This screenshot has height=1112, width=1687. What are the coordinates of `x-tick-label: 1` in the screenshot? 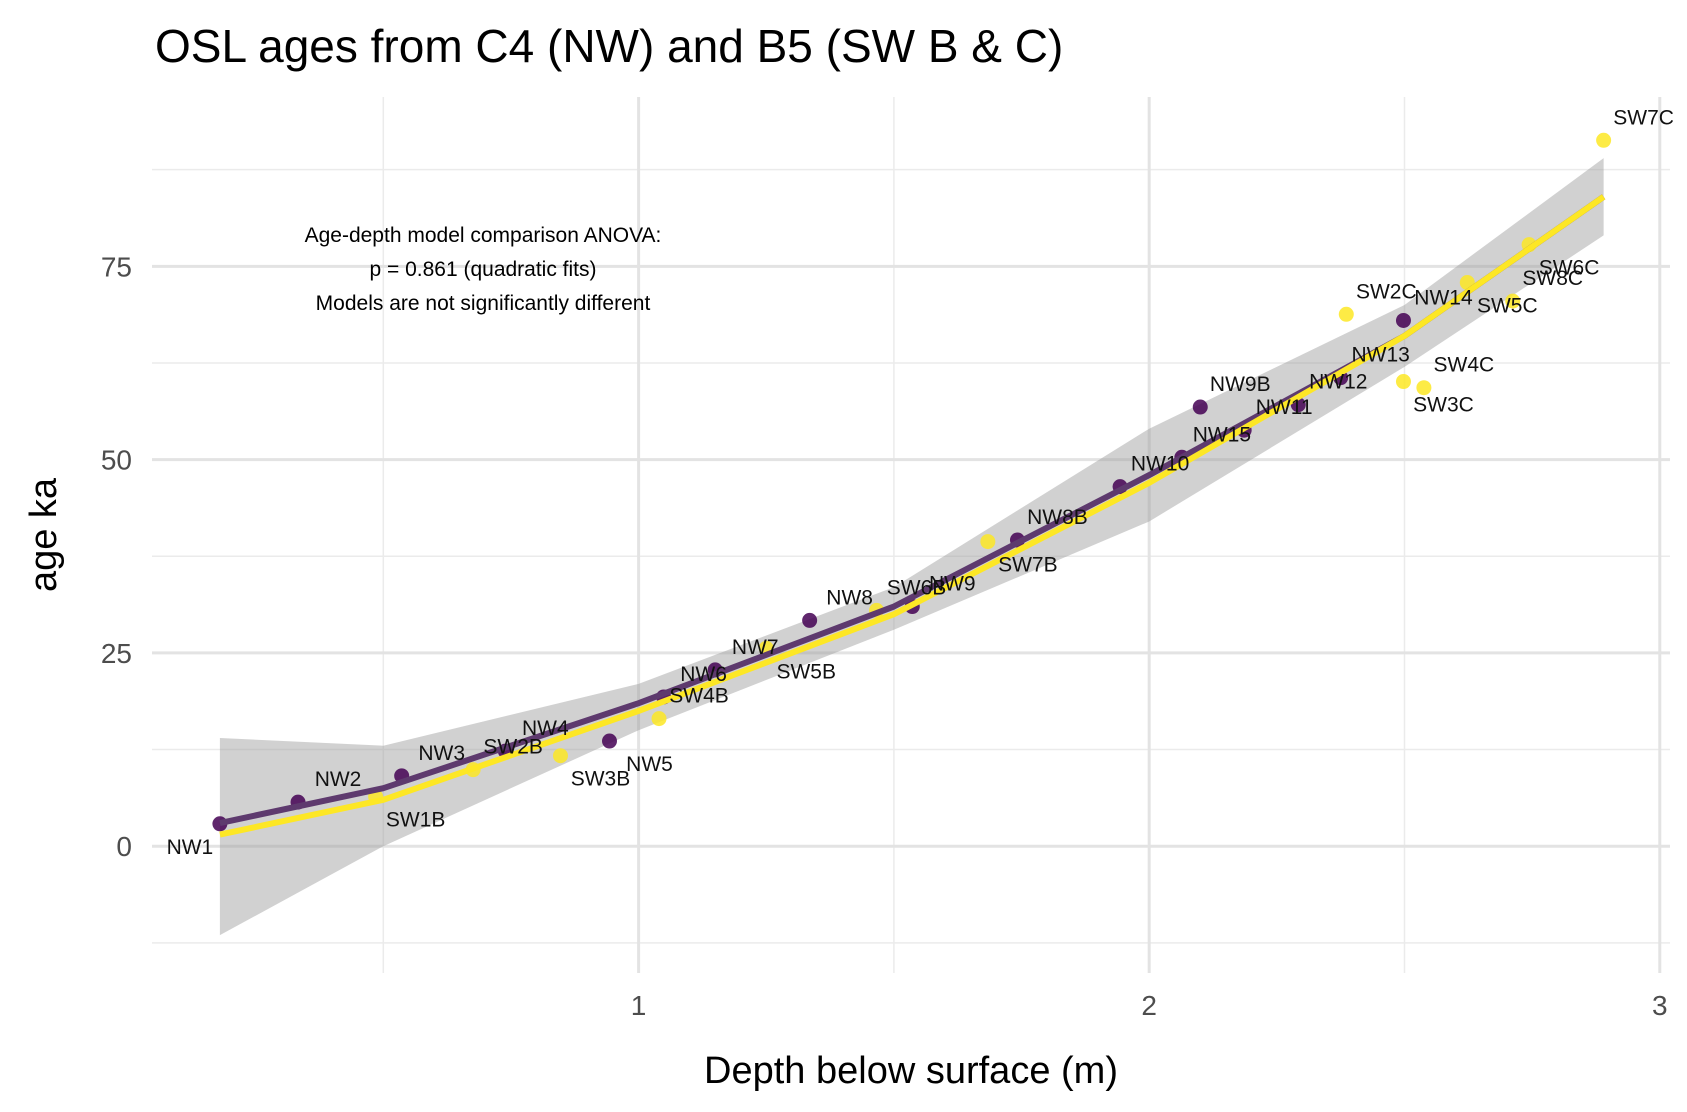 It's located at (639, 1005).